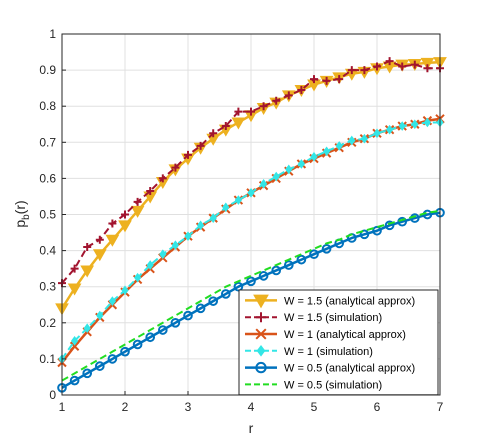 This screenshot has width=485, height=443. I want to click on y-tick-label: 0.1, so click(47, 359).